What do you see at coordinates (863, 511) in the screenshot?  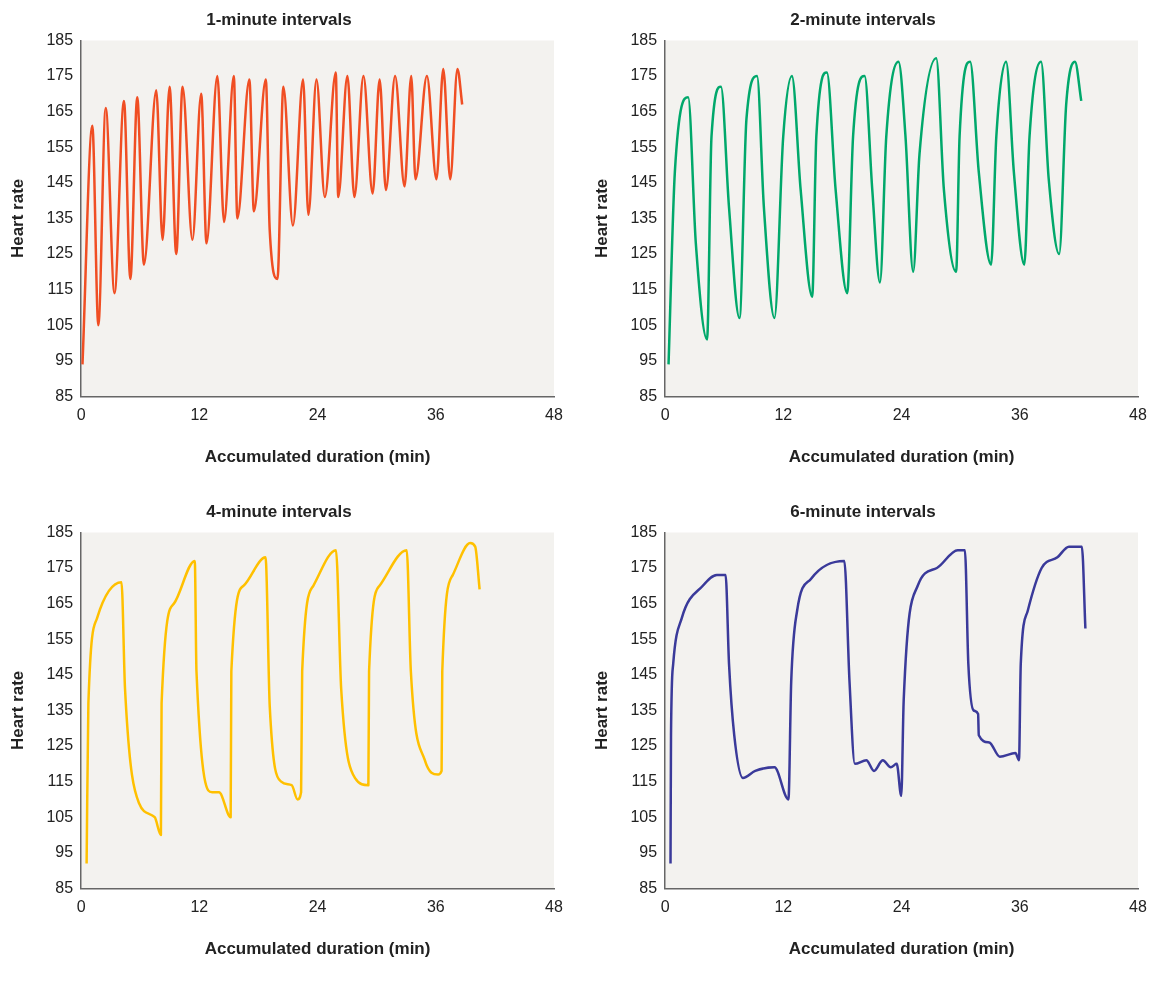 I see `chart-title: 6-minute intervals` at bounding box center [863, 511].